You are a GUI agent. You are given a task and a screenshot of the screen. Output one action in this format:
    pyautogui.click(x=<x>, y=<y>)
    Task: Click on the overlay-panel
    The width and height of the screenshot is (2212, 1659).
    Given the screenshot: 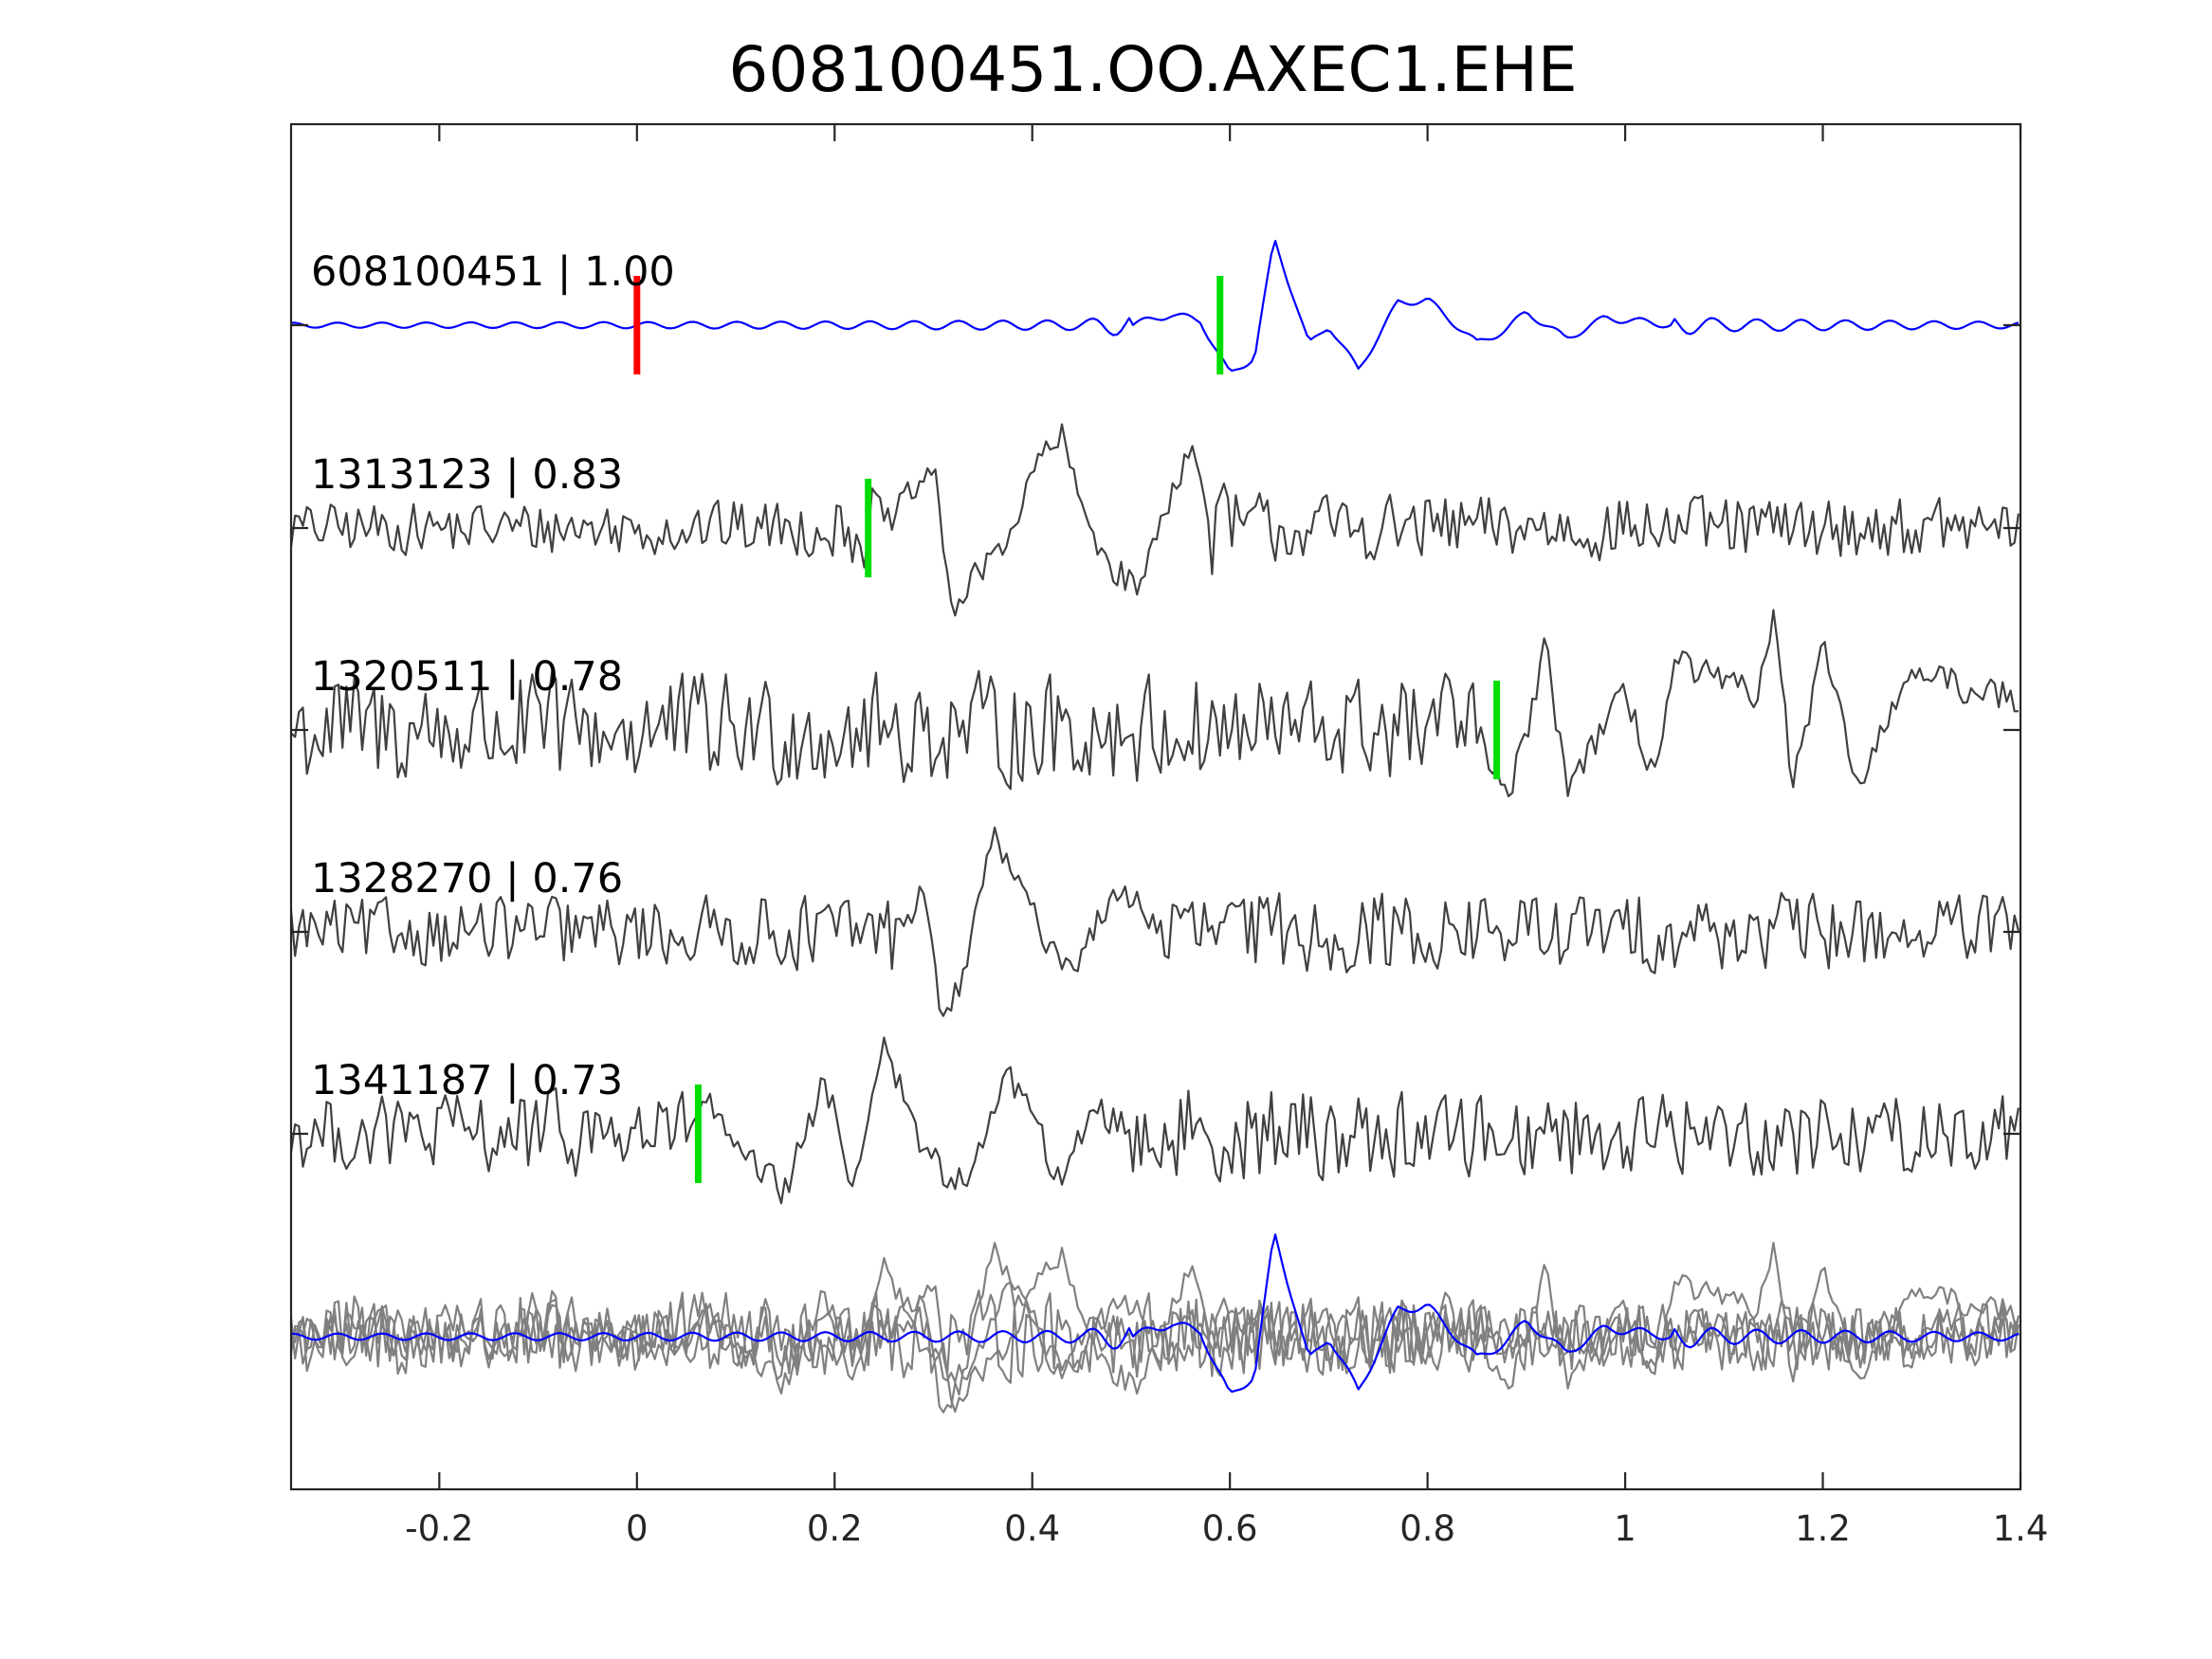 What is the action you would take?
    pyautogui.click(x=1154, y=1323)
    